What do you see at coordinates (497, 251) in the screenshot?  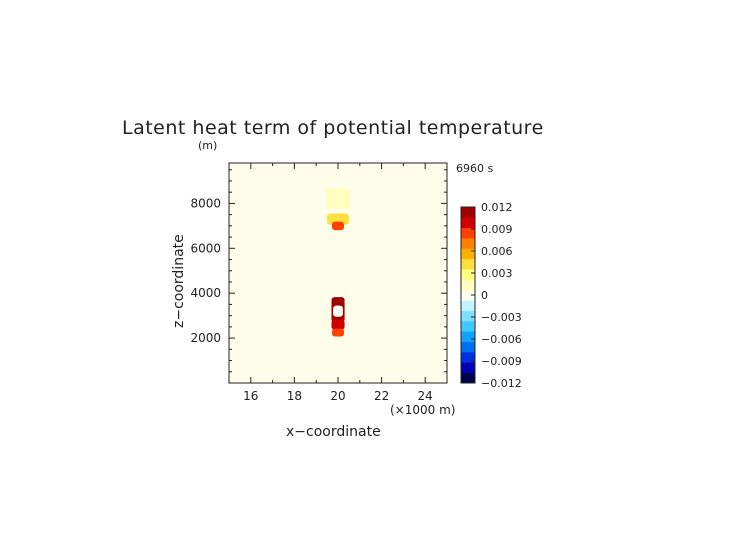 I see `colorbar-tick-label: 0.006` at bounding box center [497, 251].